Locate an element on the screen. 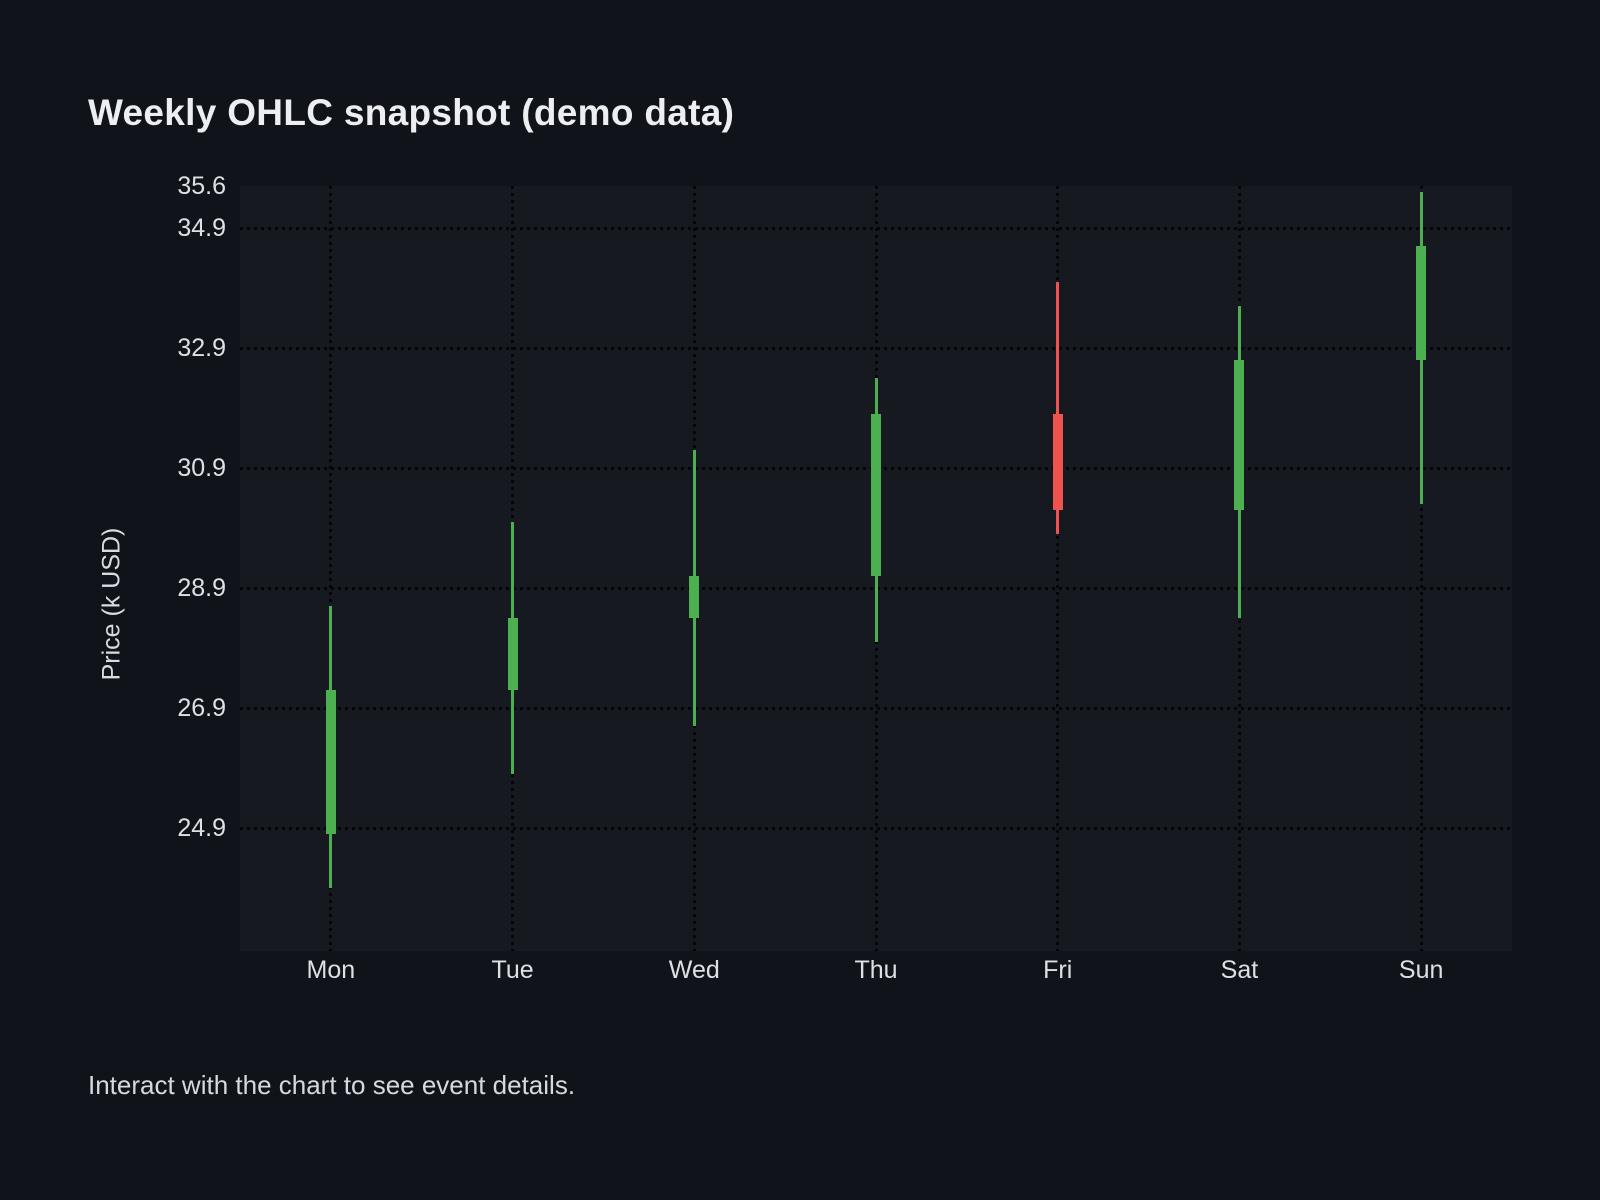 Image resolution: width=1600 pixels, height=1200 pixels. candle-body-mon is located at coordinates (330, 762).